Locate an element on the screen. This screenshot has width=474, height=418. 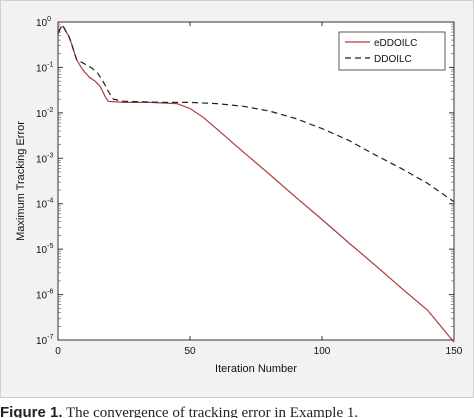
legend: eDDOILC DDOILC is located at coordinates (392, 51).